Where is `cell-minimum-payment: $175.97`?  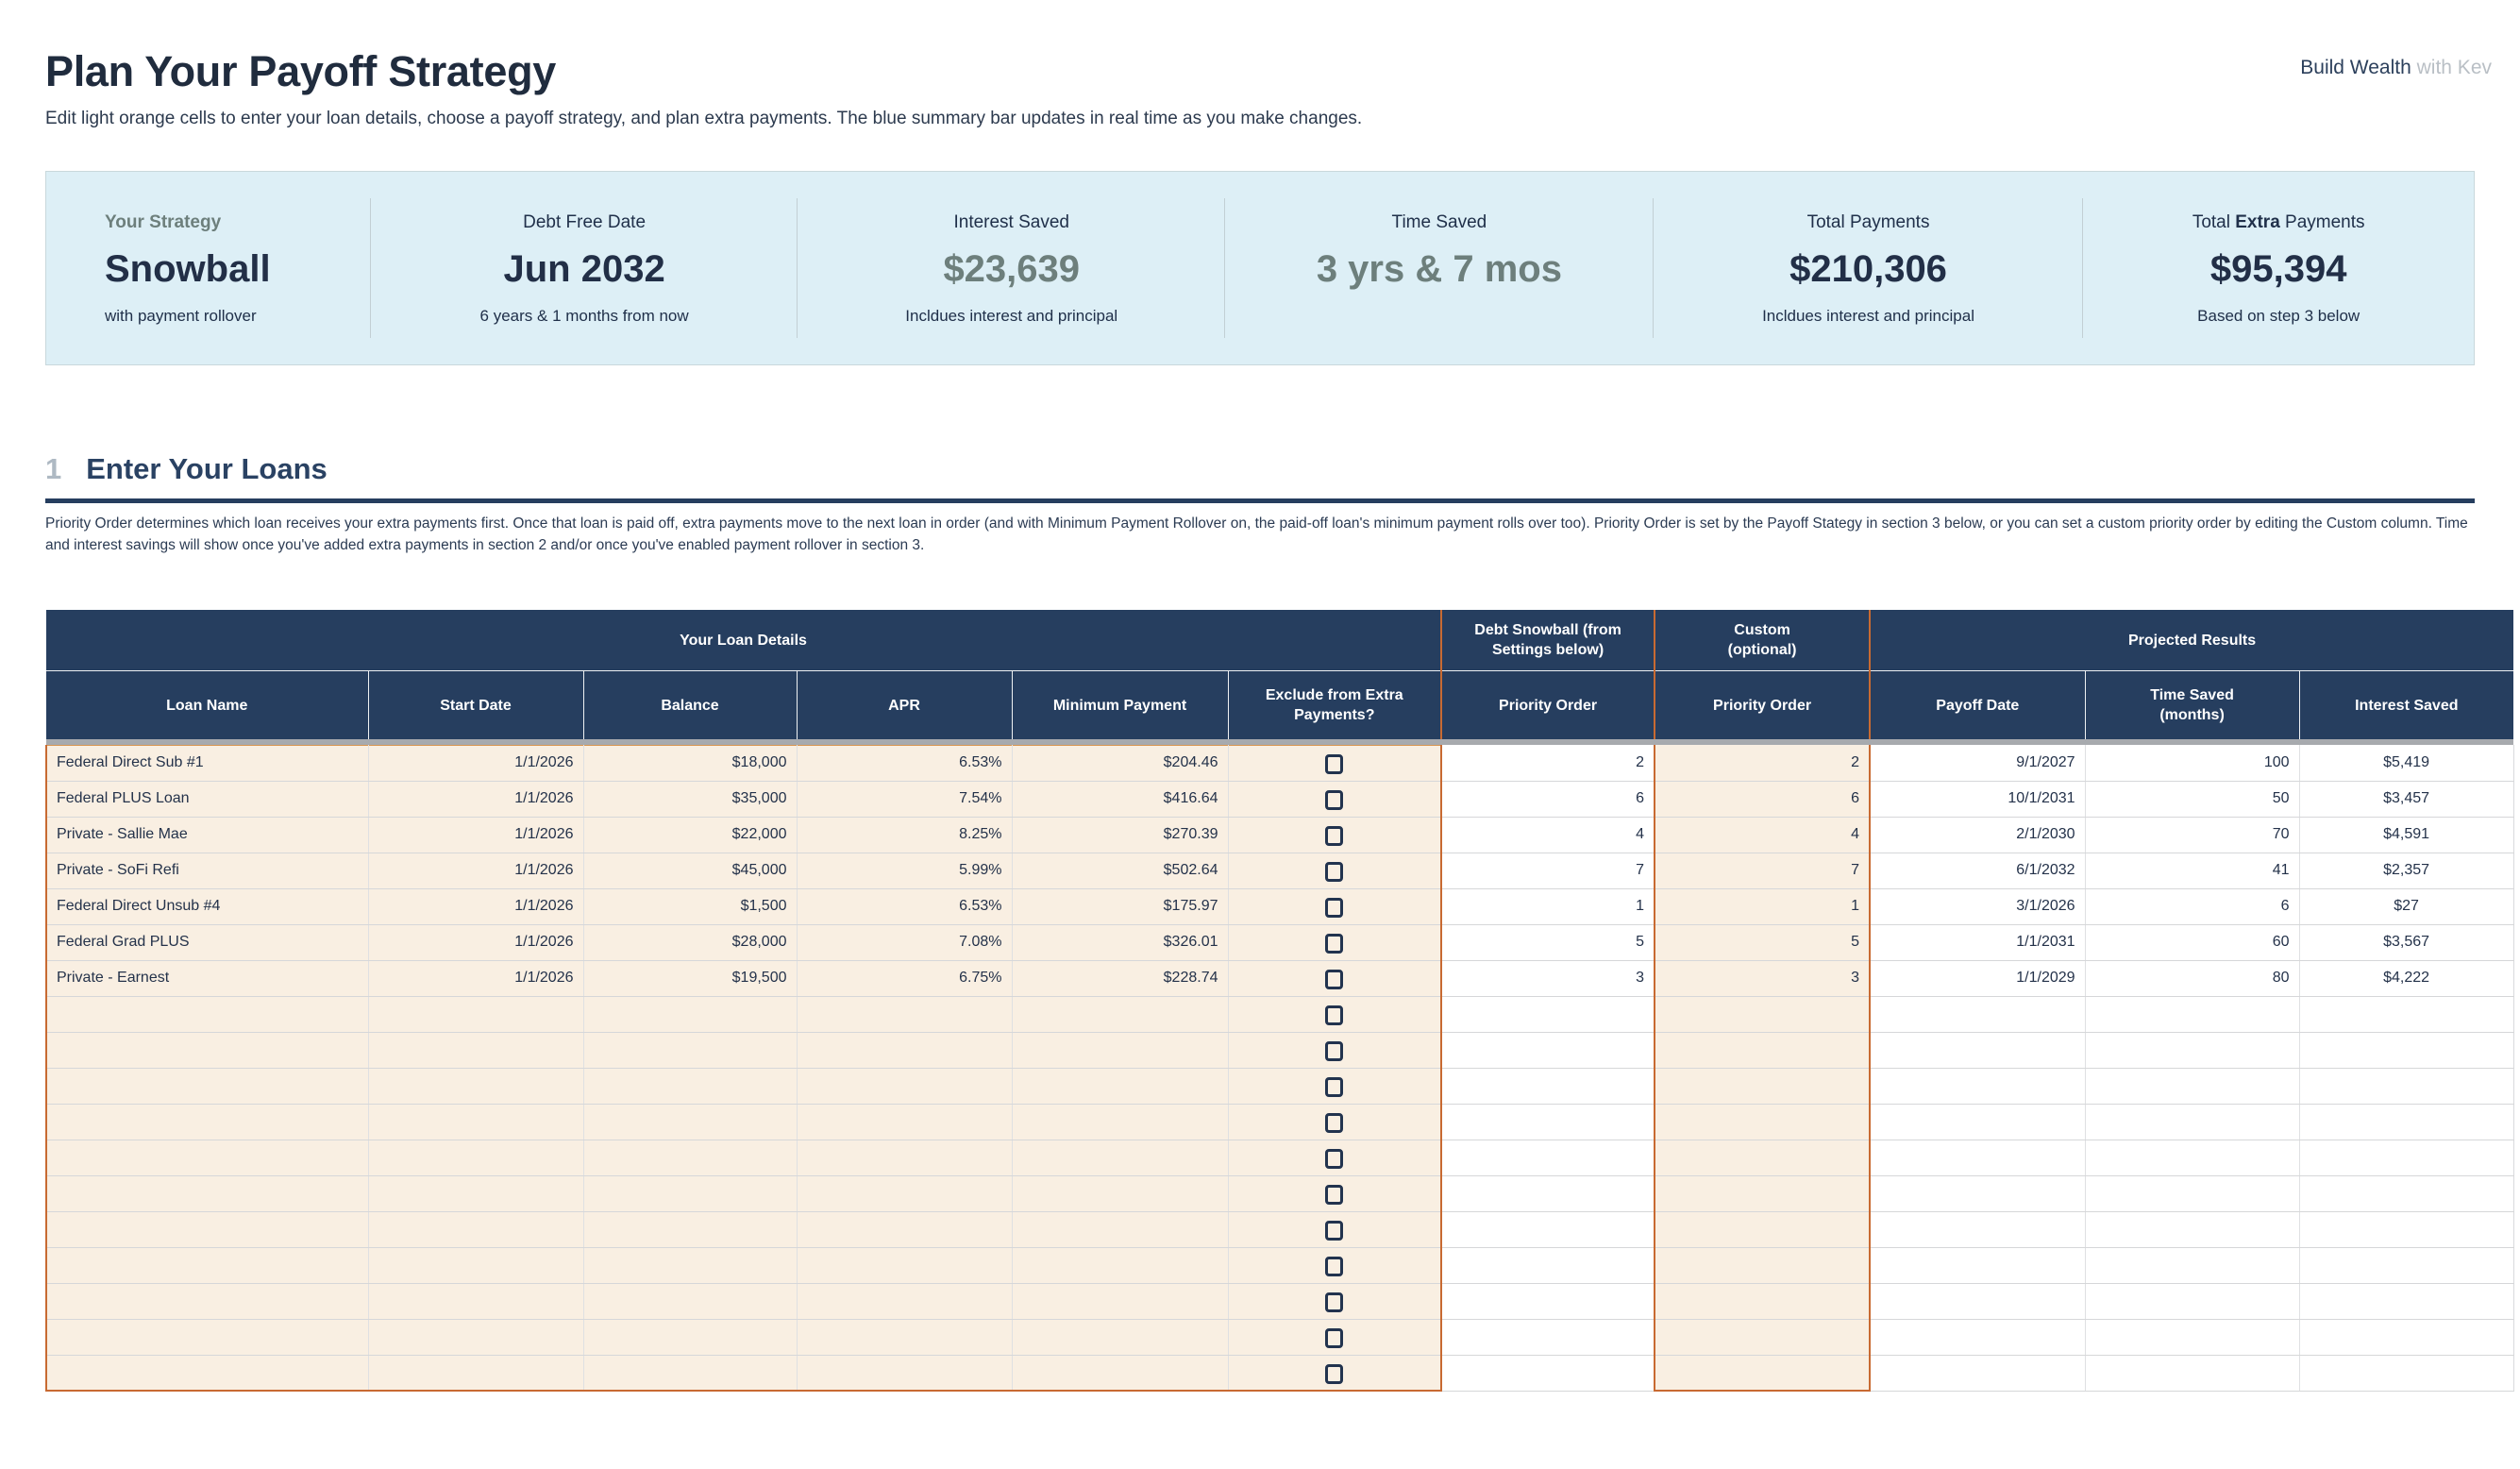
cell-minimum-payment: $175.97 is located at coordinates (1120, 906).